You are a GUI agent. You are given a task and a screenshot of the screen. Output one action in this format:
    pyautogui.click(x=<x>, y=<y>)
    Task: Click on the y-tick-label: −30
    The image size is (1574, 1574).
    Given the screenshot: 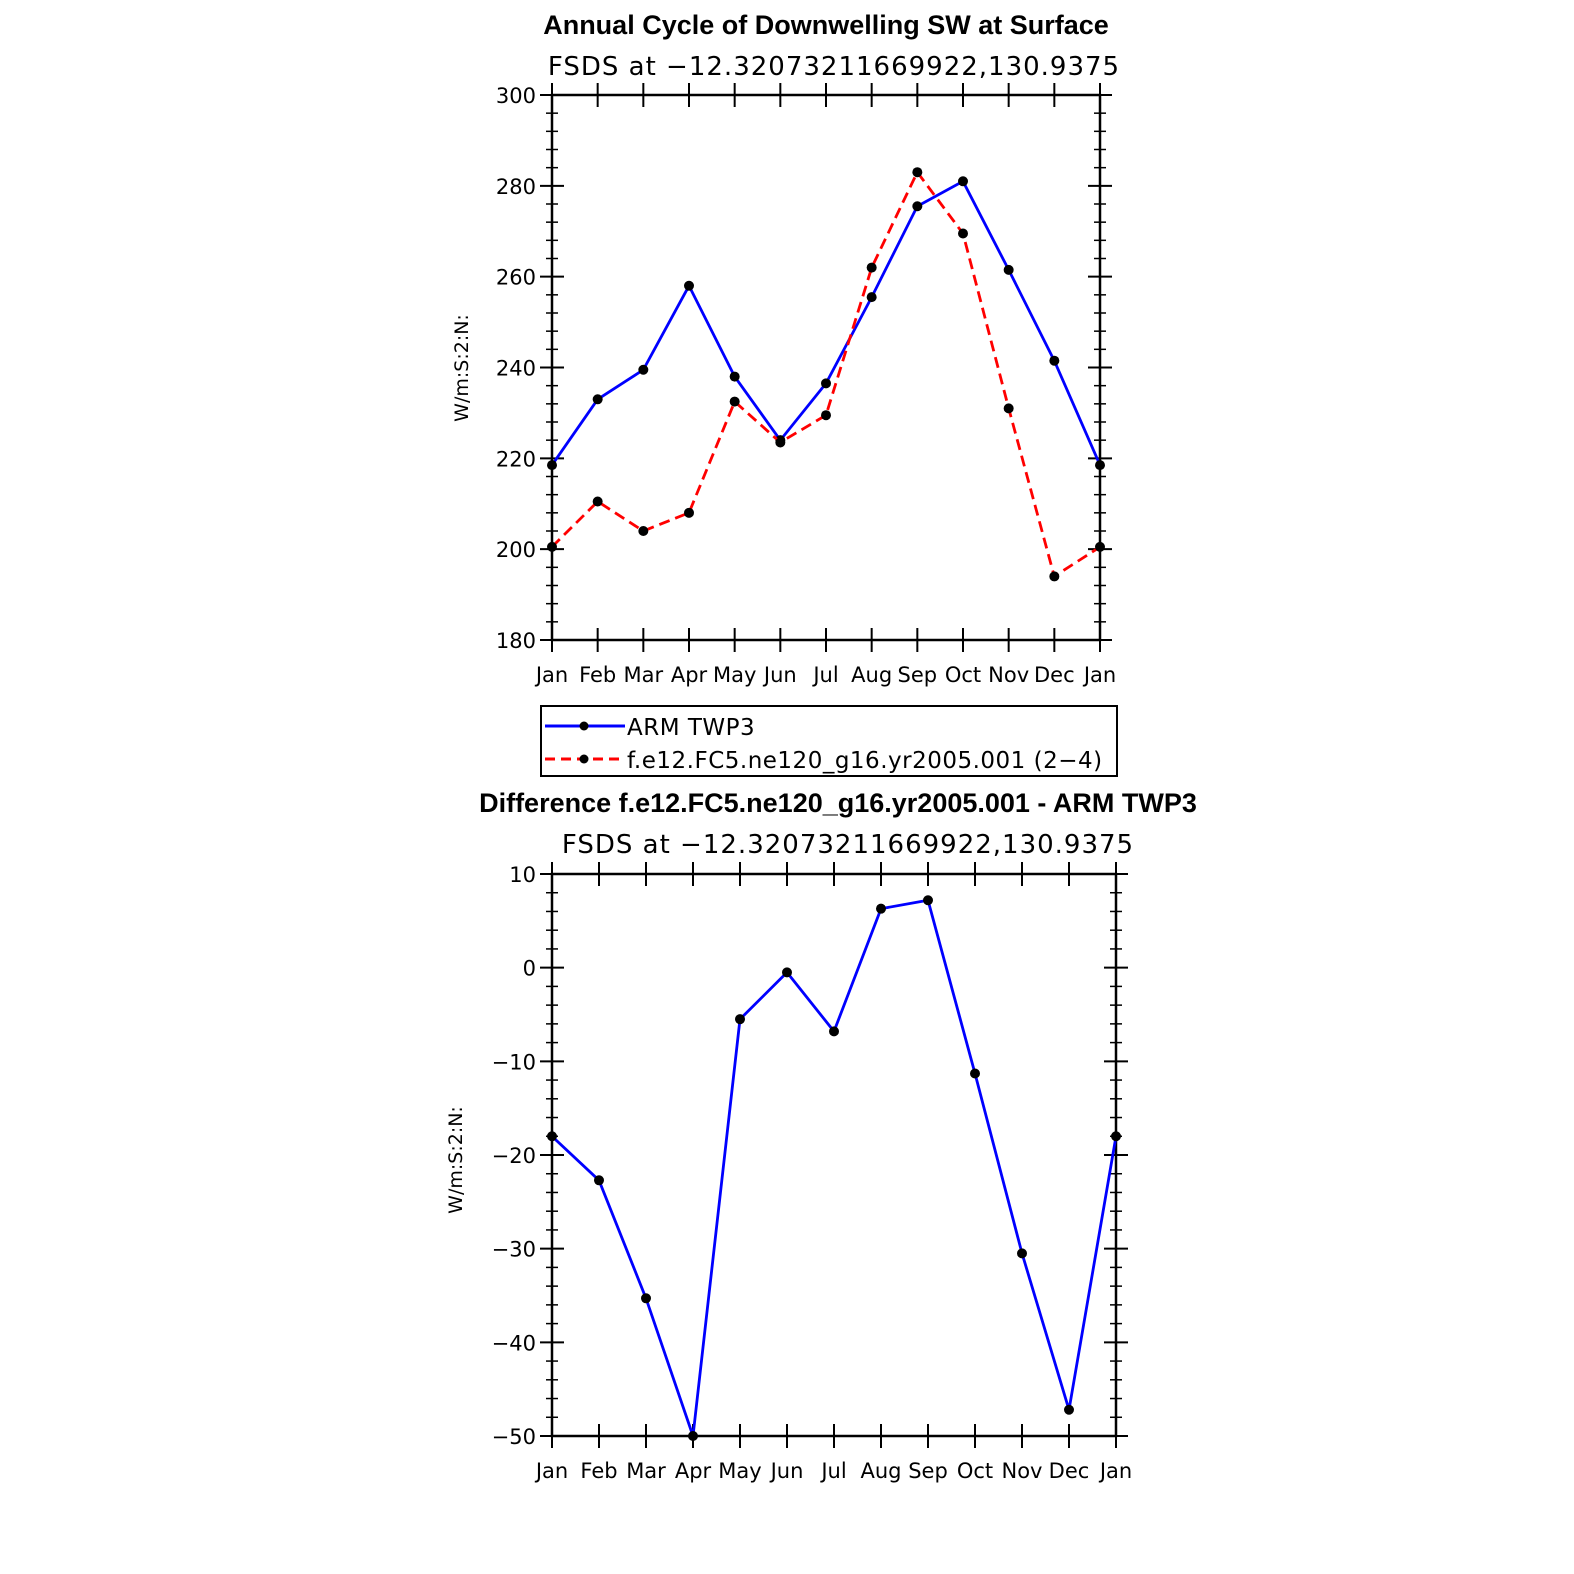 What is the action you would take?
    pyautogui.click(x=514, y=1250)
    